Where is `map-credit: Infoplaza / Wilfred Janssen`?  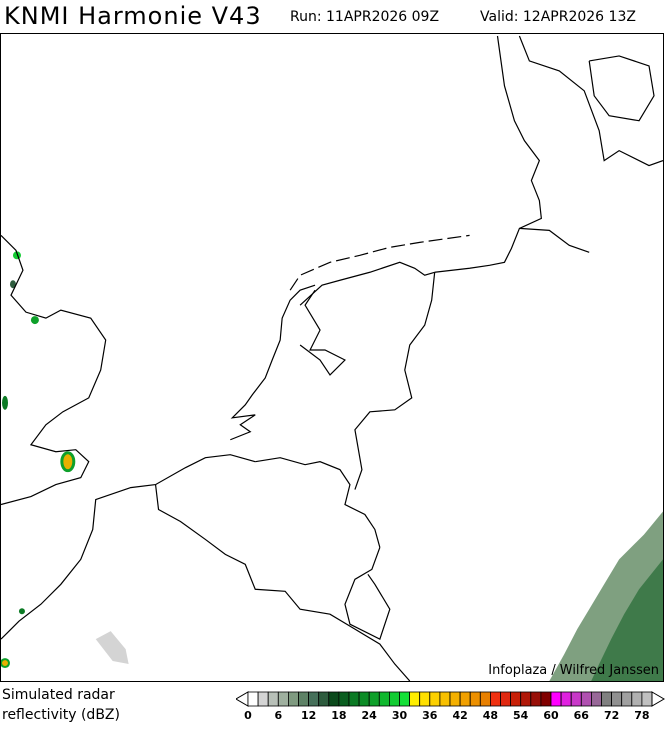 map-credit: Infoplaza / Wilfred Janssen is located at coordinates (573, 670).